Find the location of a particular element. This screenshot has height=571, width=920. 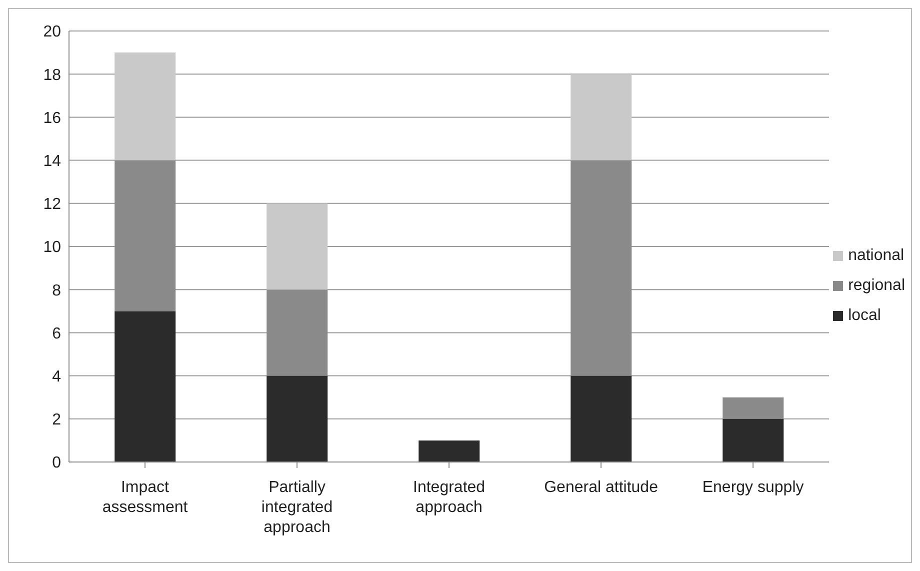

x-tick-label: Integrated approach is located at coordinates (449, 497).